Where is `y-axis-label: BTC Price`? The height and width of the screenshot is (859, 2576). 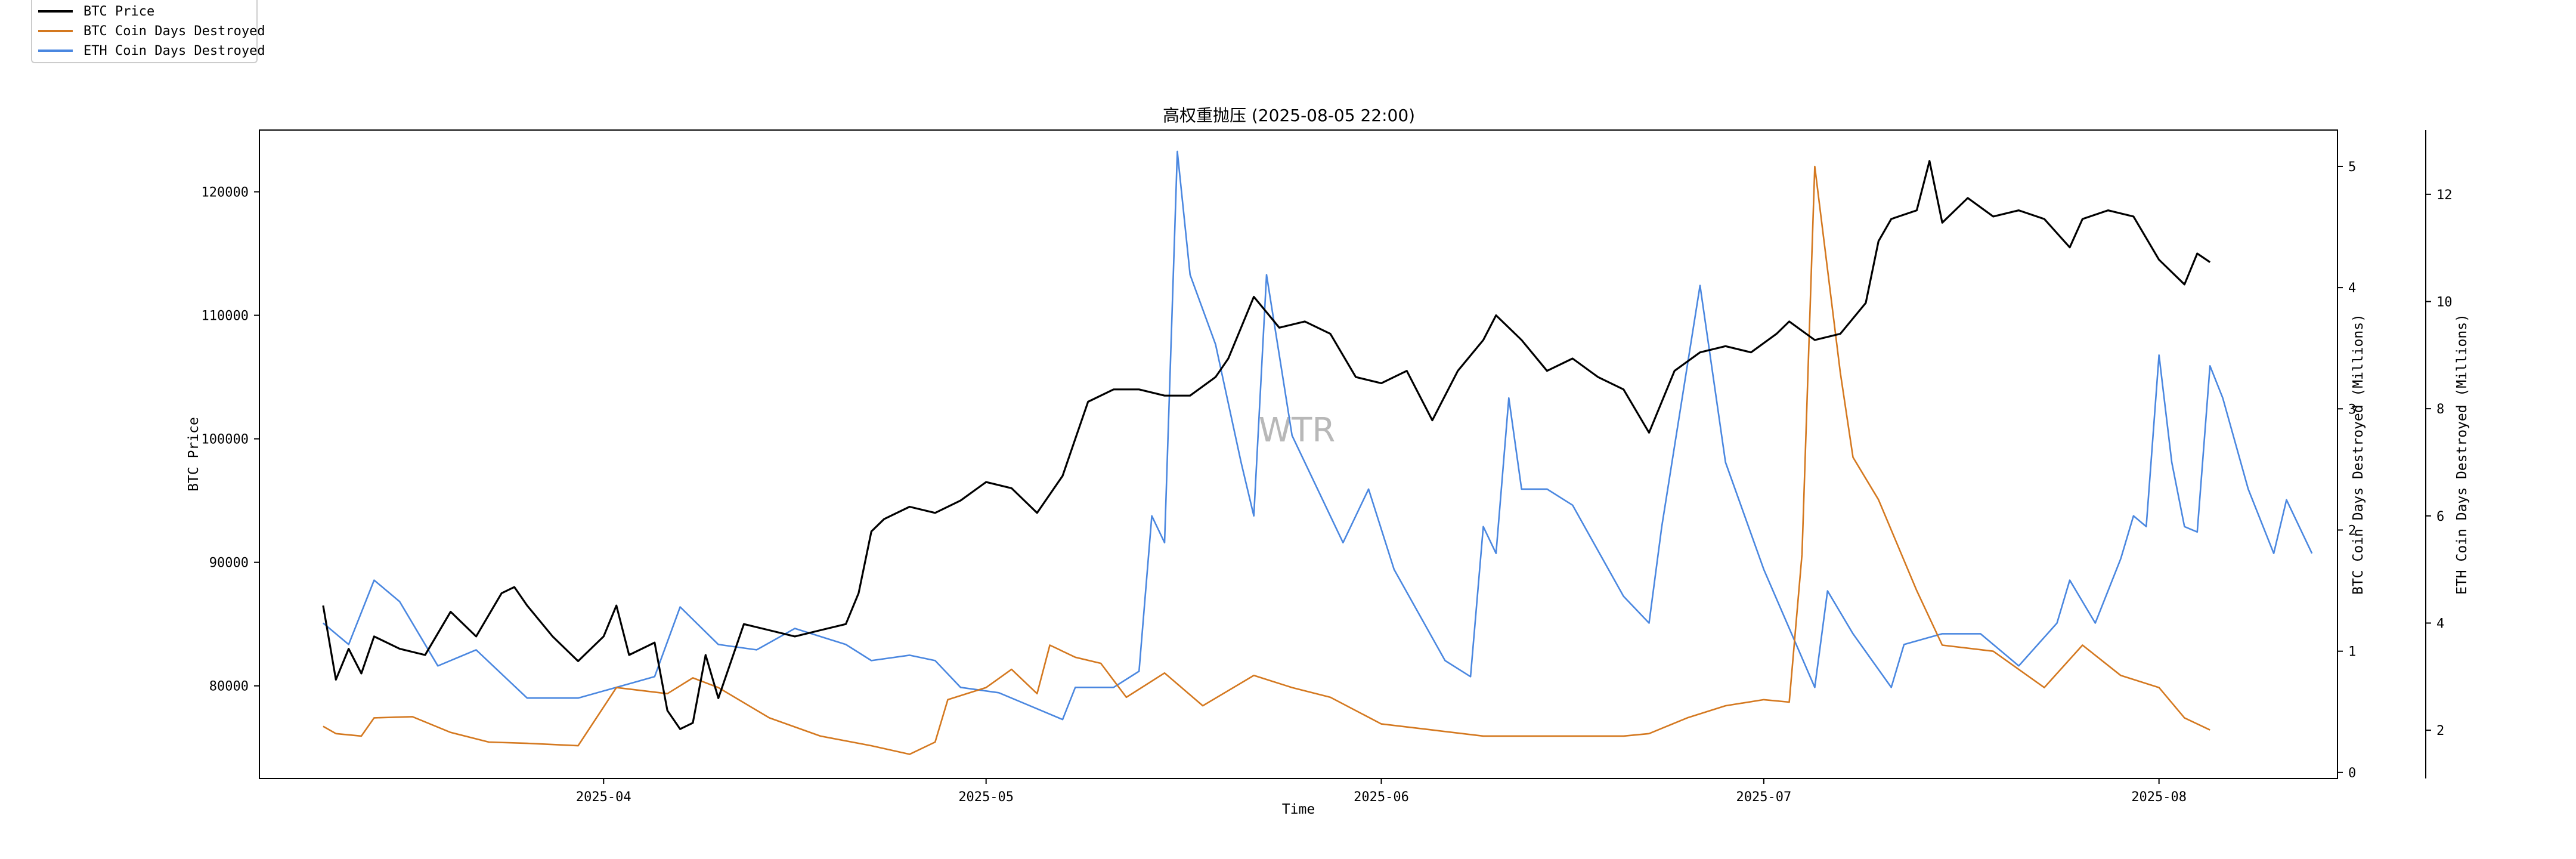
y-axis-label: BTC Price is located at coordinates (194, 454).